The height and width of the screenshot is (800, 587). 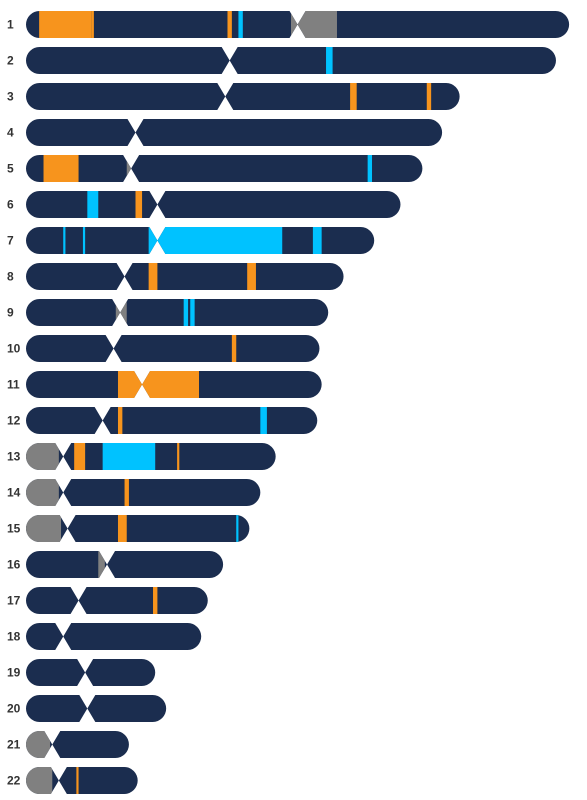 I want to click on chromosome-label-13: 13, so click(x=14, y=457).